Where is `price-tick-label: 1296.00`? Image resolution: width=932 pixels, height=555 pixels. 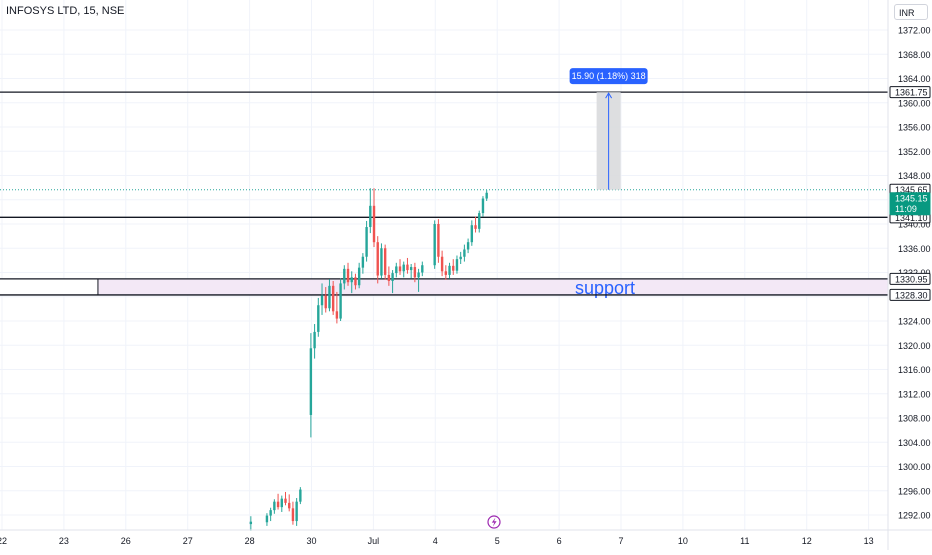
price-tick-label: 1296.00 is located at coordinates (914, 491).